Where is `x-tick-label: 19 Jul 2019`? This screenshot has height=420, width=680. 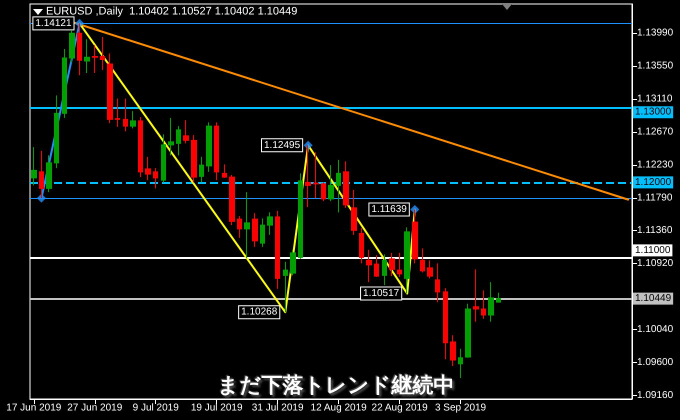
x-tick-label: 19 Jul 2019 is located at coordinates (216, 408).